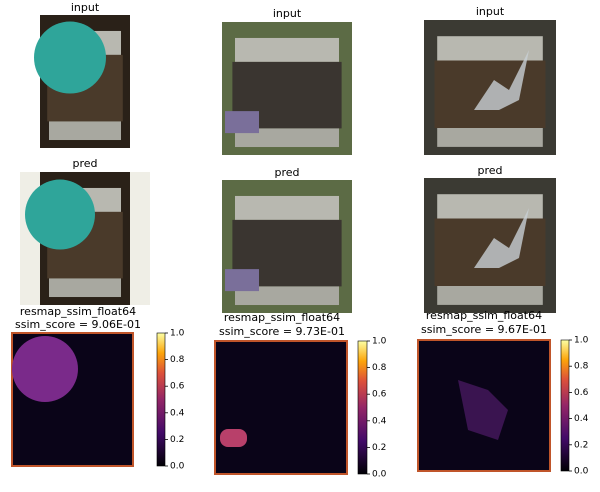 This screenshot has height=492, width=600. I want to click on ssim-score: ssim_score = 9.06E-01, so click(78, 324).